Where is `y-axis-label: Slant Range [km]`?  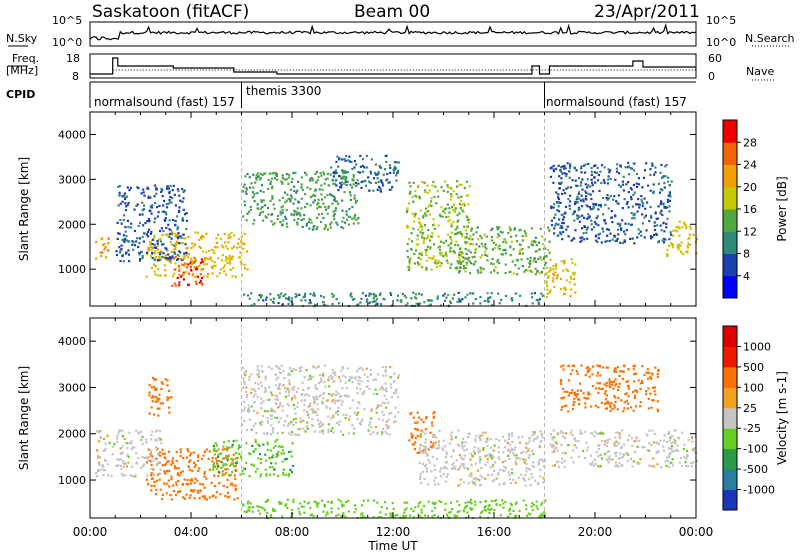 y-axis-label: Slant Range [km] is located at coordinates (24, 209).